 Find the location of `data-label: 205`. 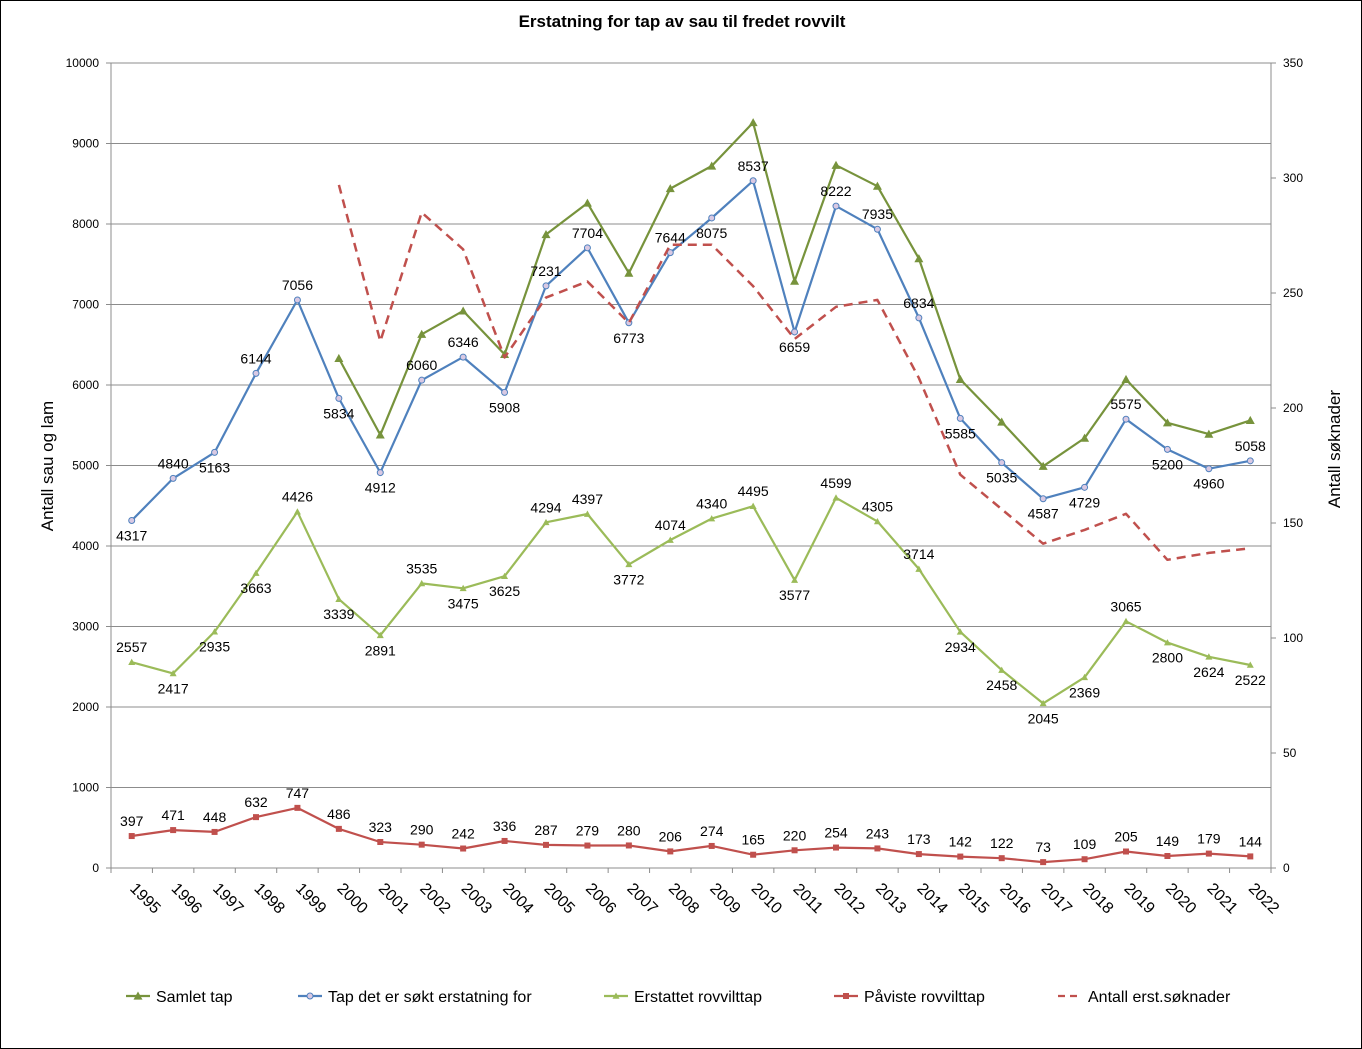

data-label: 205 is located at coordinates (1126, 836).